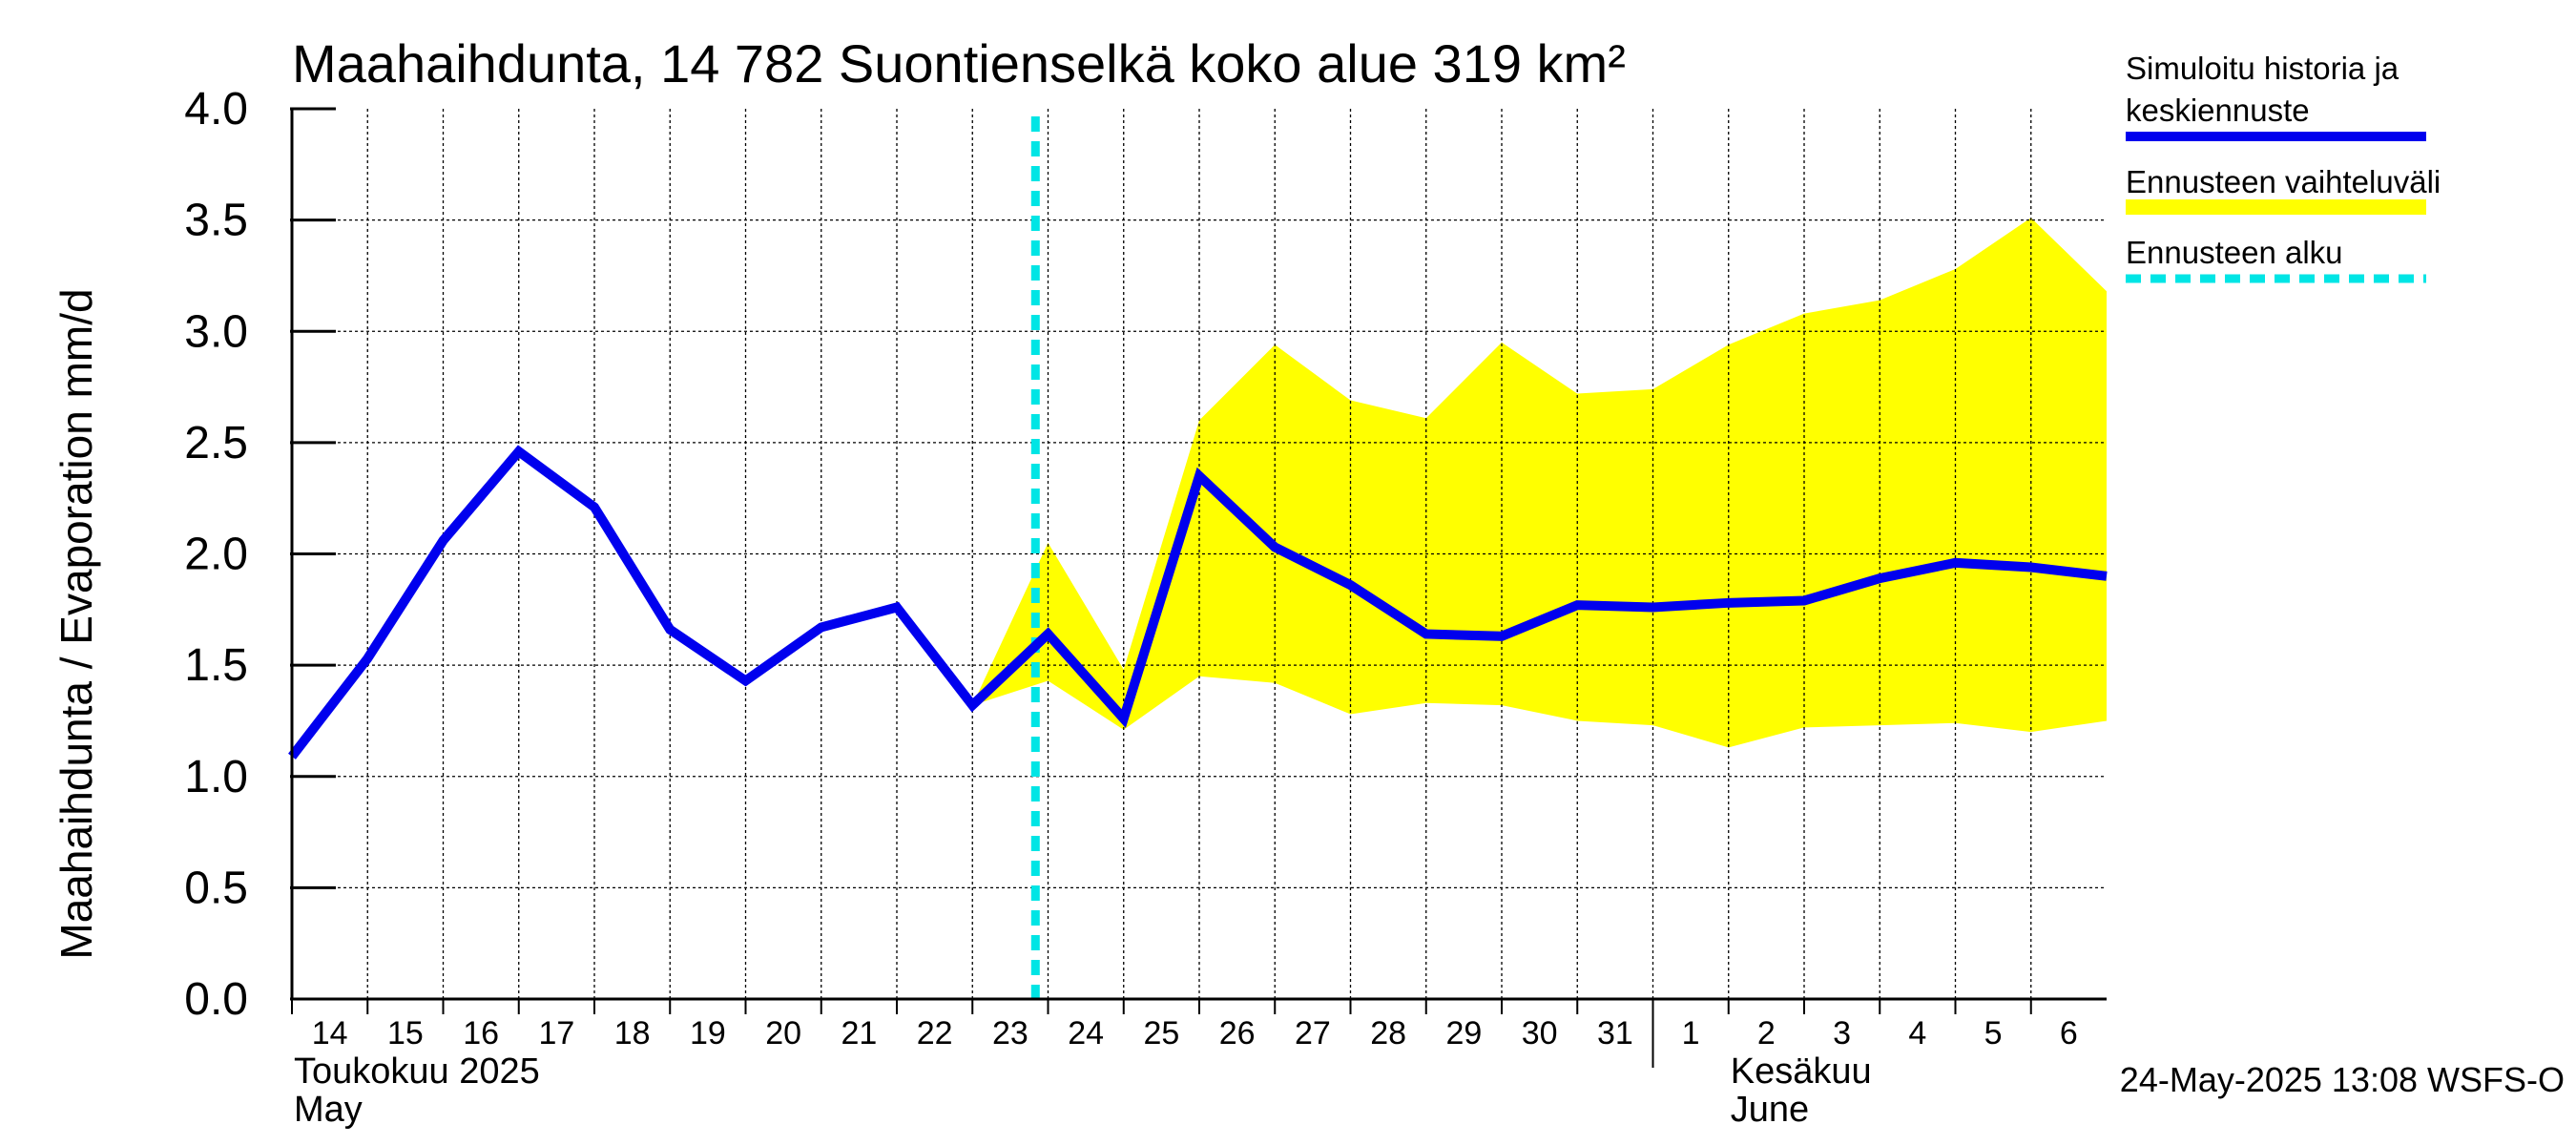 The height and width of the screenshot is (1145, 2576). Describe the element at coordinates (2218, 110) in the screenshot. I see `legend-label-mean-line2: keskiennuste` at that location.